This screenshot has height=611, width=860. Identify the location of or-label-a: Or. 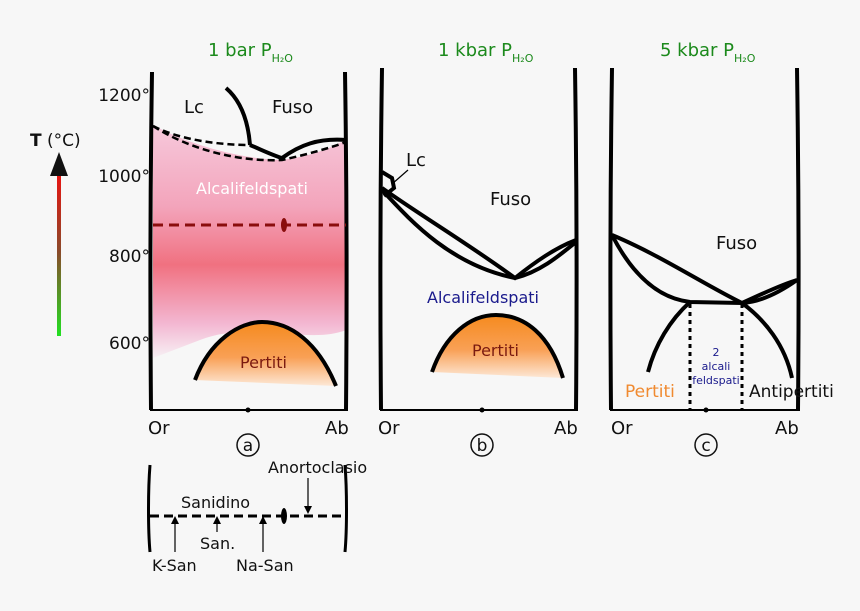
(159, 428).